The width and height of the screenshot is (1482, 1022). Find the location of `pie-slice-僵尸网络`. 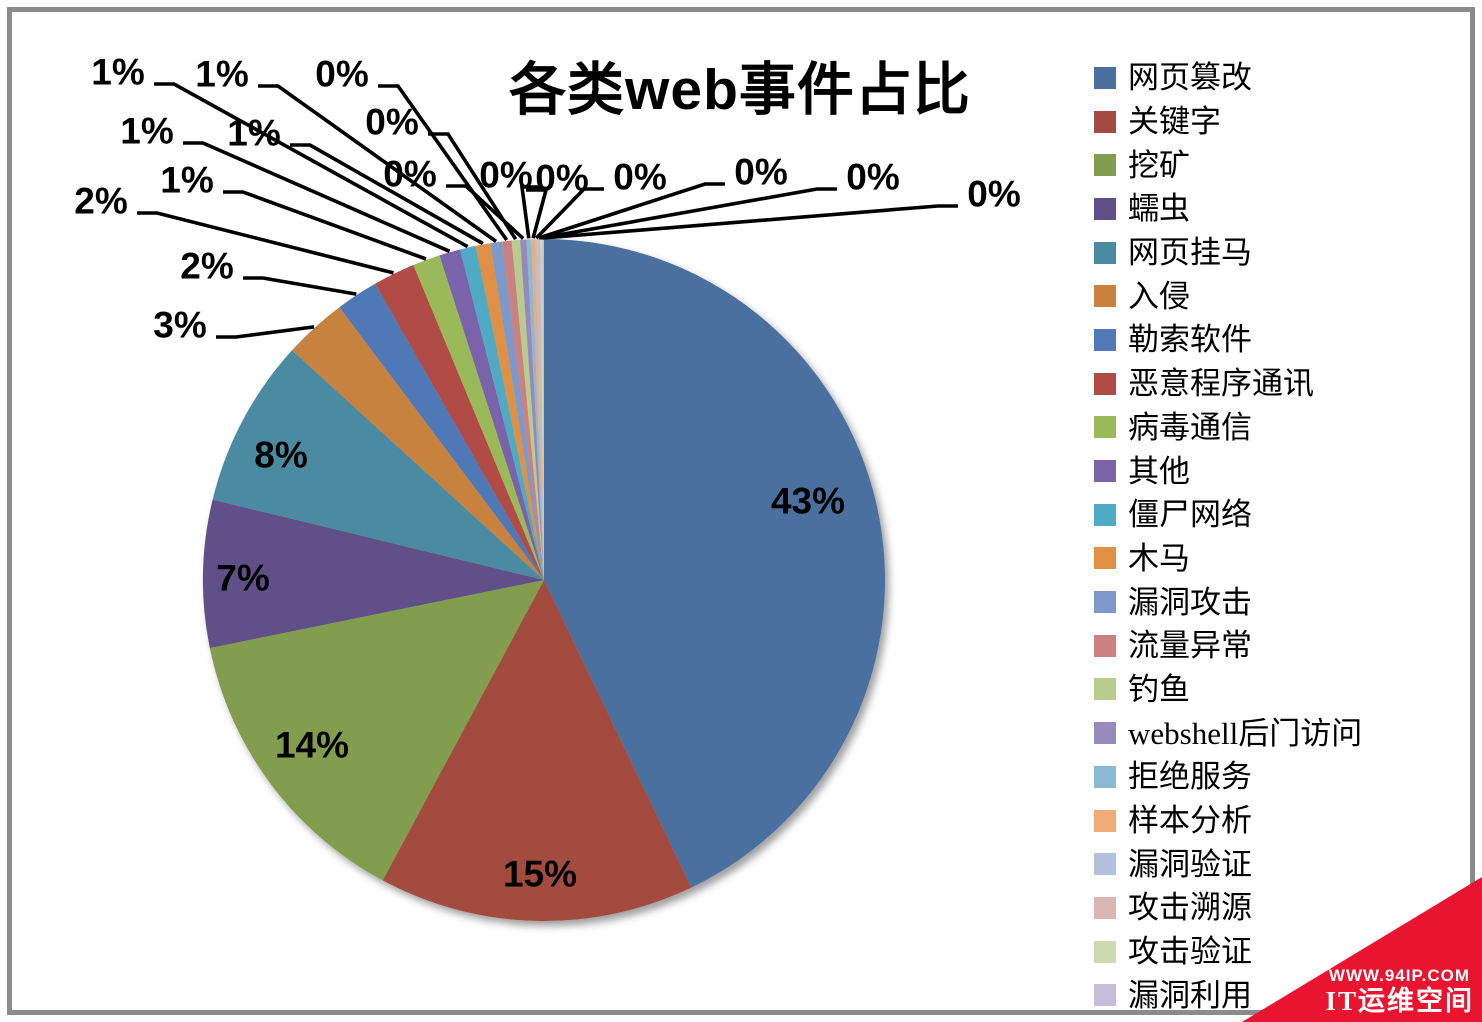

pie-slice-僵尸网络 is located at coordinates (502, 412).